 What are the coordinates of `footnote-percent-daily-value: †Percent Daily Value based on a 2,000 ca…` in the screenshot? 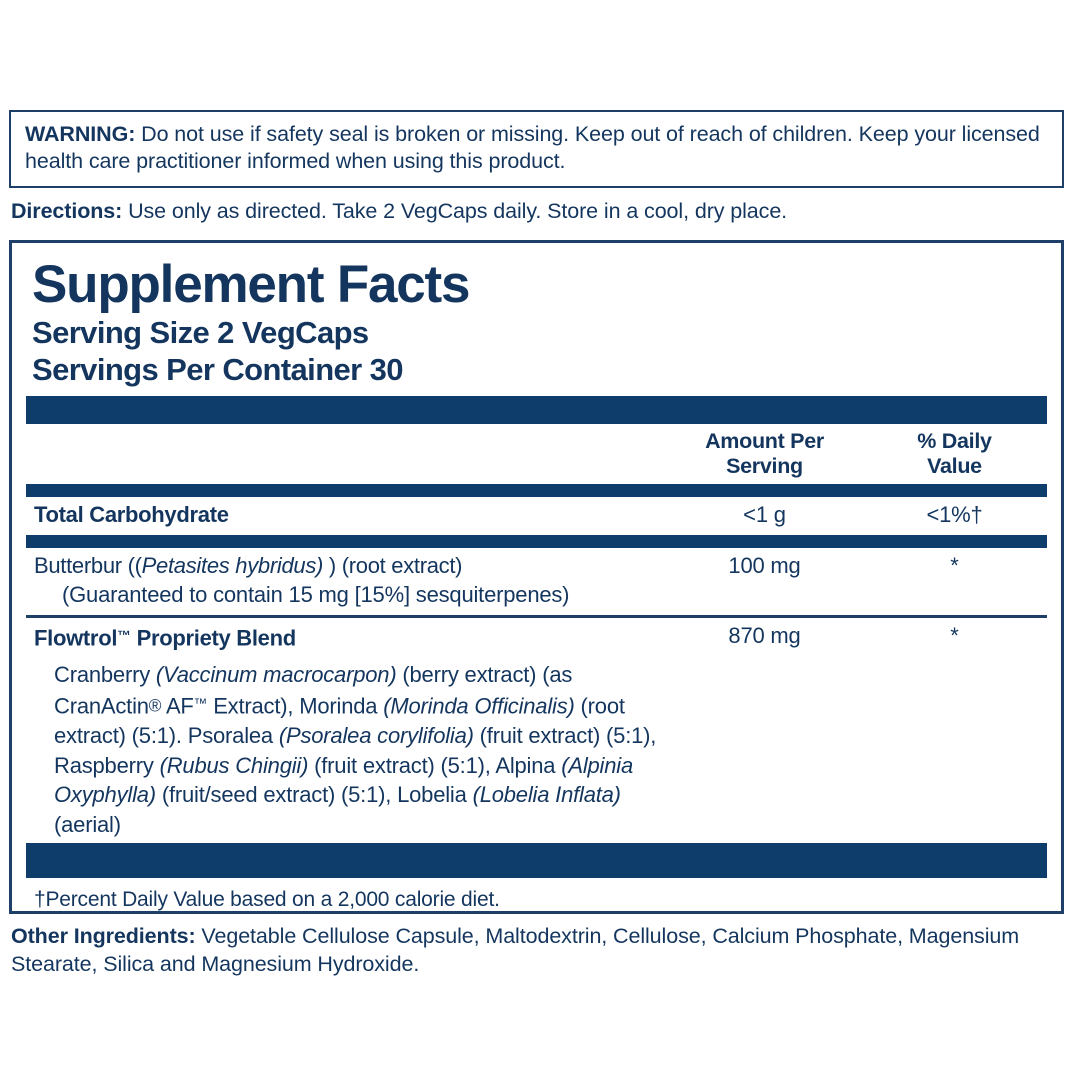 It's located at (267, 900).